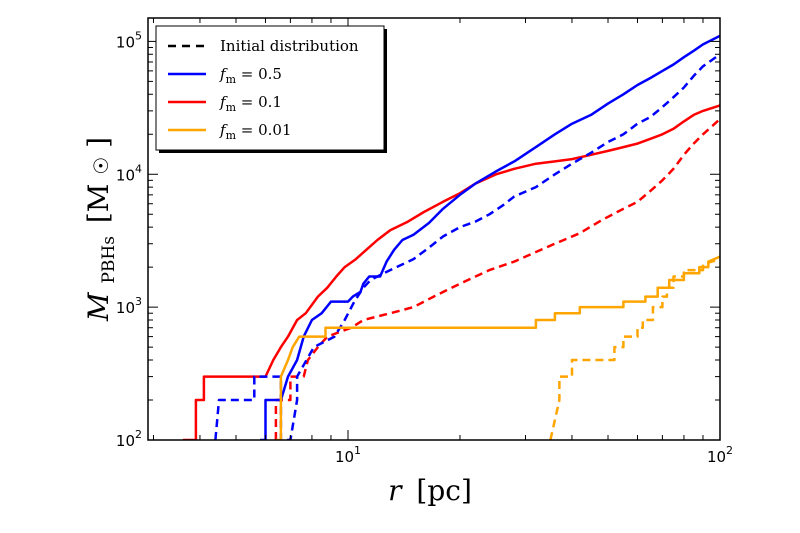 The height and width of the screenshot is (533, 800). I want to click on y-axis-unit-close: ], so click(98, 142).